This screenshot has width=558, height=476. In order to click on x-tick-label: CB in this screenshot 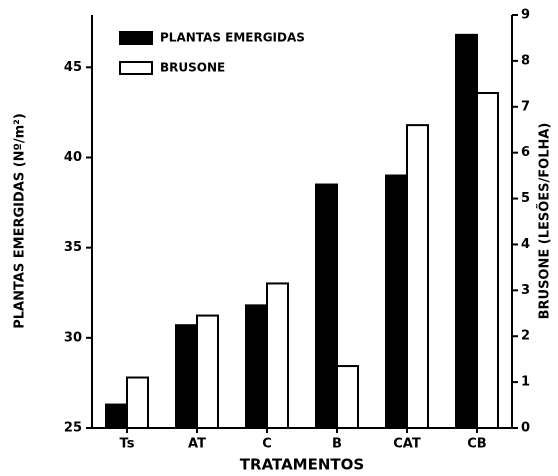, I will do `click(476, 444)`.